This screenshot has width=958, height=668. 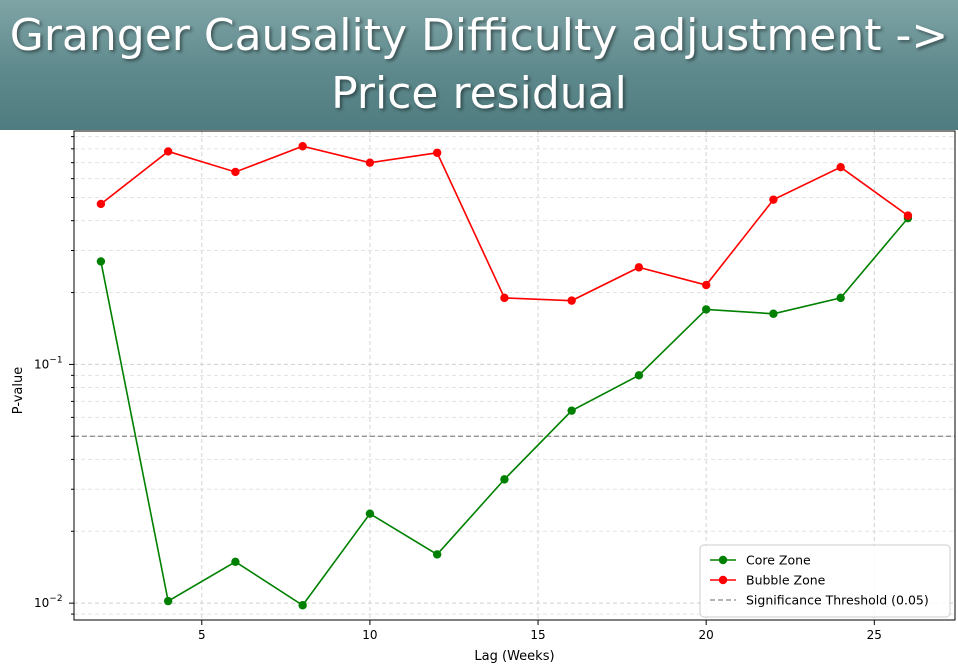 What do you see at coordinates (514, 656) in the screenshot?
I see `x-axis-label: Lag (Weeks)` at bounding box center [514, 656].